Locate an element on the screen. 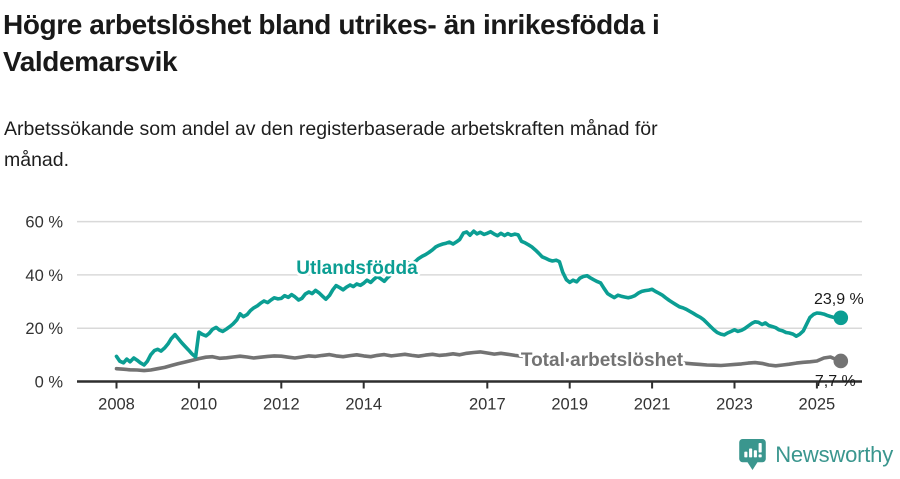 The image size is (900, 479). x-tick-label: 2023 is located at coordinates (734, 405).